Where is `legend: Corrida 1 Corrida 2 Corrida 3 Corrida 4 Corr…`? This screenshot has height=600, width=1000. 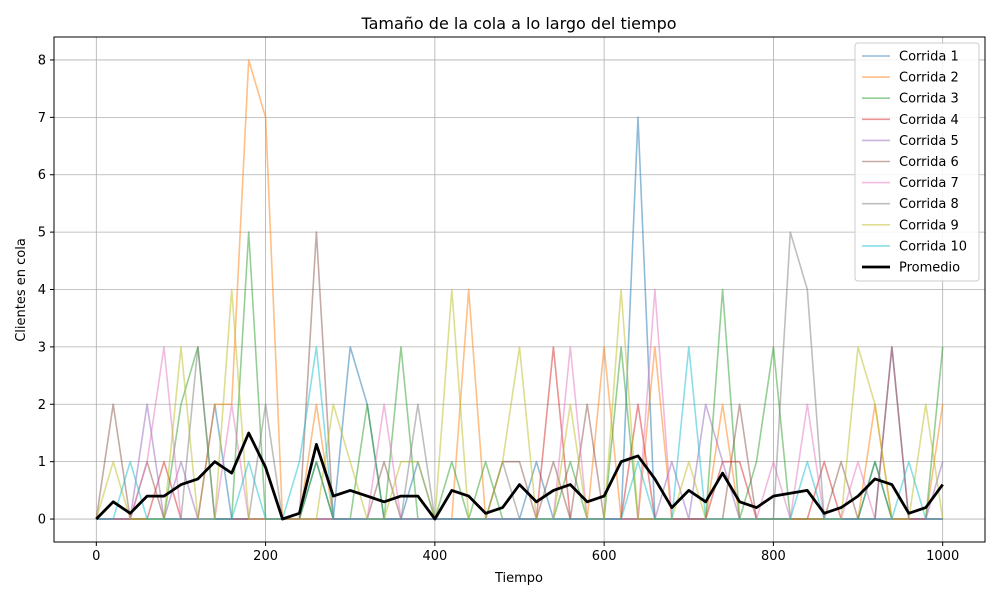
legend: Corrida 1 Corrida 2 Corrida 3 Corrida 4 Corr… is located at coordinates (917, 162).